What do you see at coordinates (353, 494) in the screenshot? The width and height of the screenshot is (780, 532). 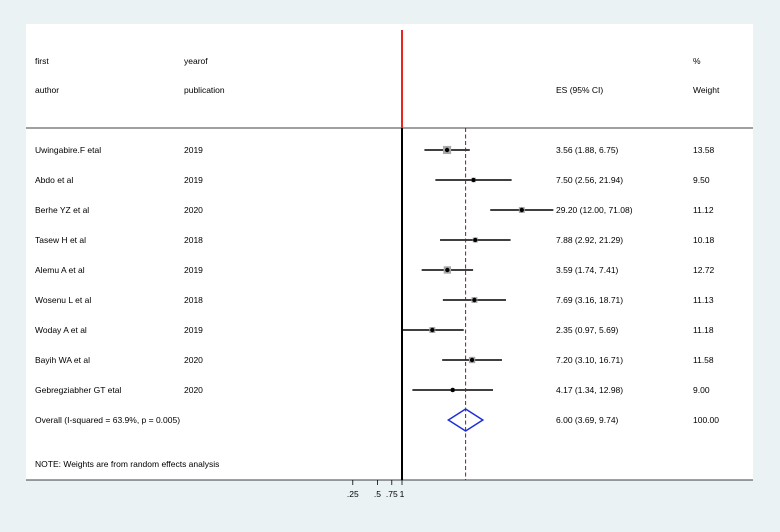 I see `x-axis-tick-label: .25` at bounding box center [353, 494].